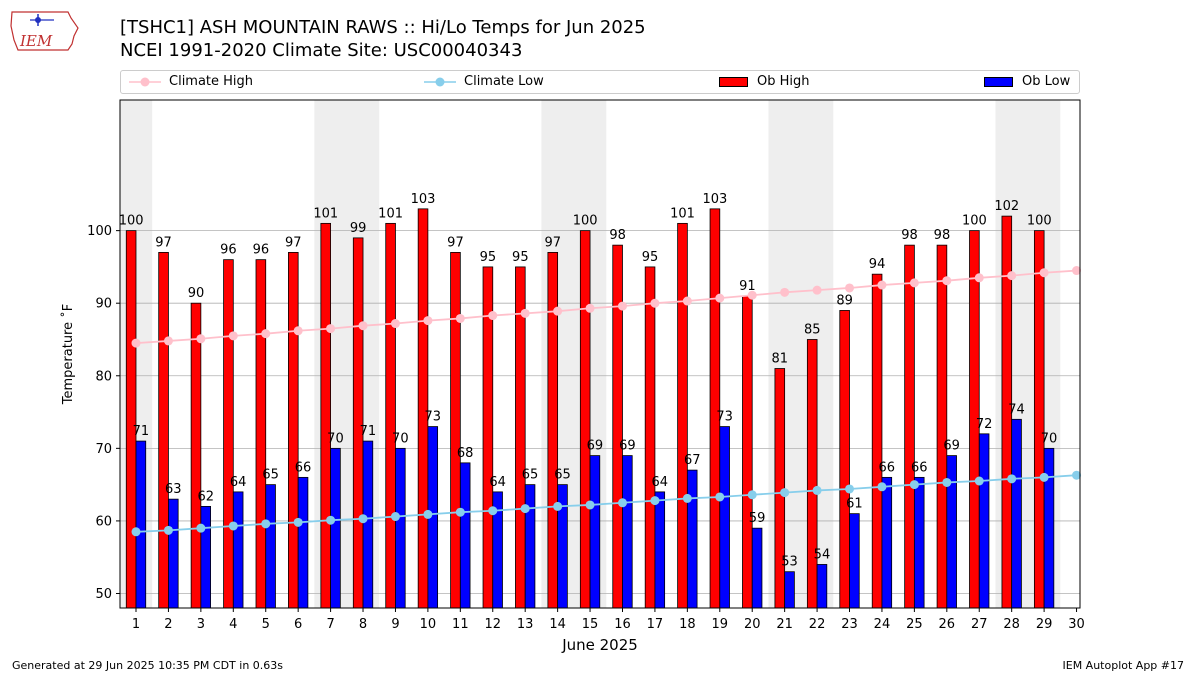 This screenshot has height=675, width=1200. What do you see at coordinates (1006, 206) in the screenshot?
I see `ob-high-label: 102` at bounding box center [1006, 206].